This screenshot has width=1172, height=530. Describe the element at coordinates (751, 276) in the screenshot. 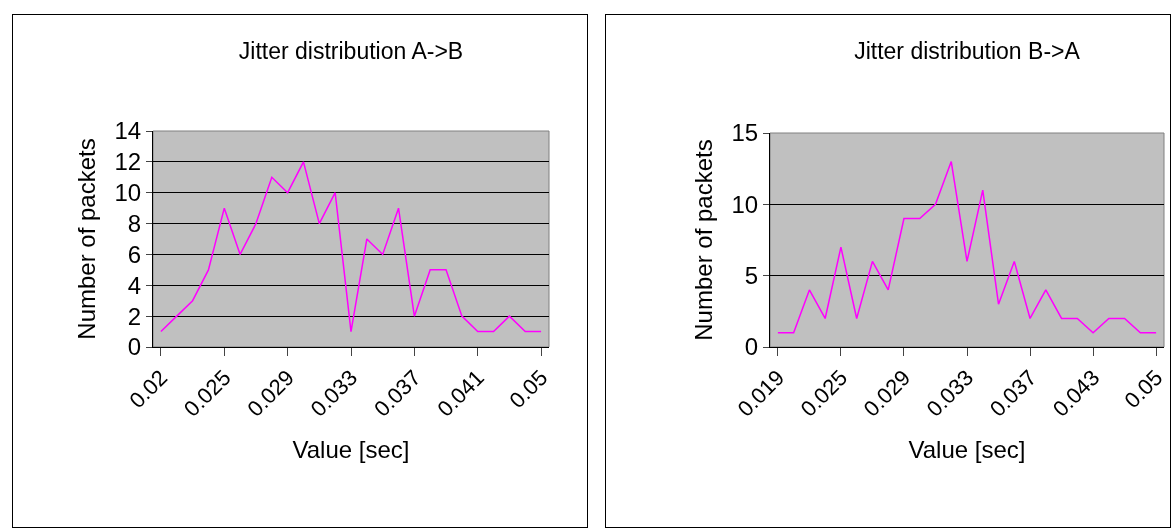

I see `y-tick-label: 5` at that location.